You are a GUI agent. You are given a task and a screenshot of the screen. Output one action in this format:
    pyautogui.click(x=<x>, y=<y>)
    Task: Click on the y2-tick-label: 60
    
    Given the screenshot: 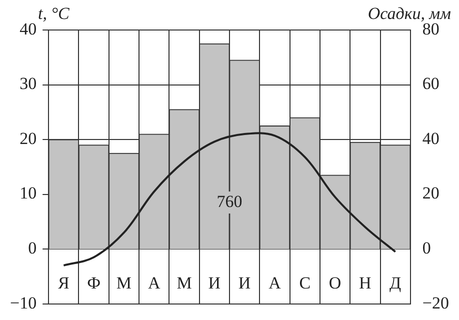 What is the action you would take?
    pyautogui.click(x=431, y=84)
    